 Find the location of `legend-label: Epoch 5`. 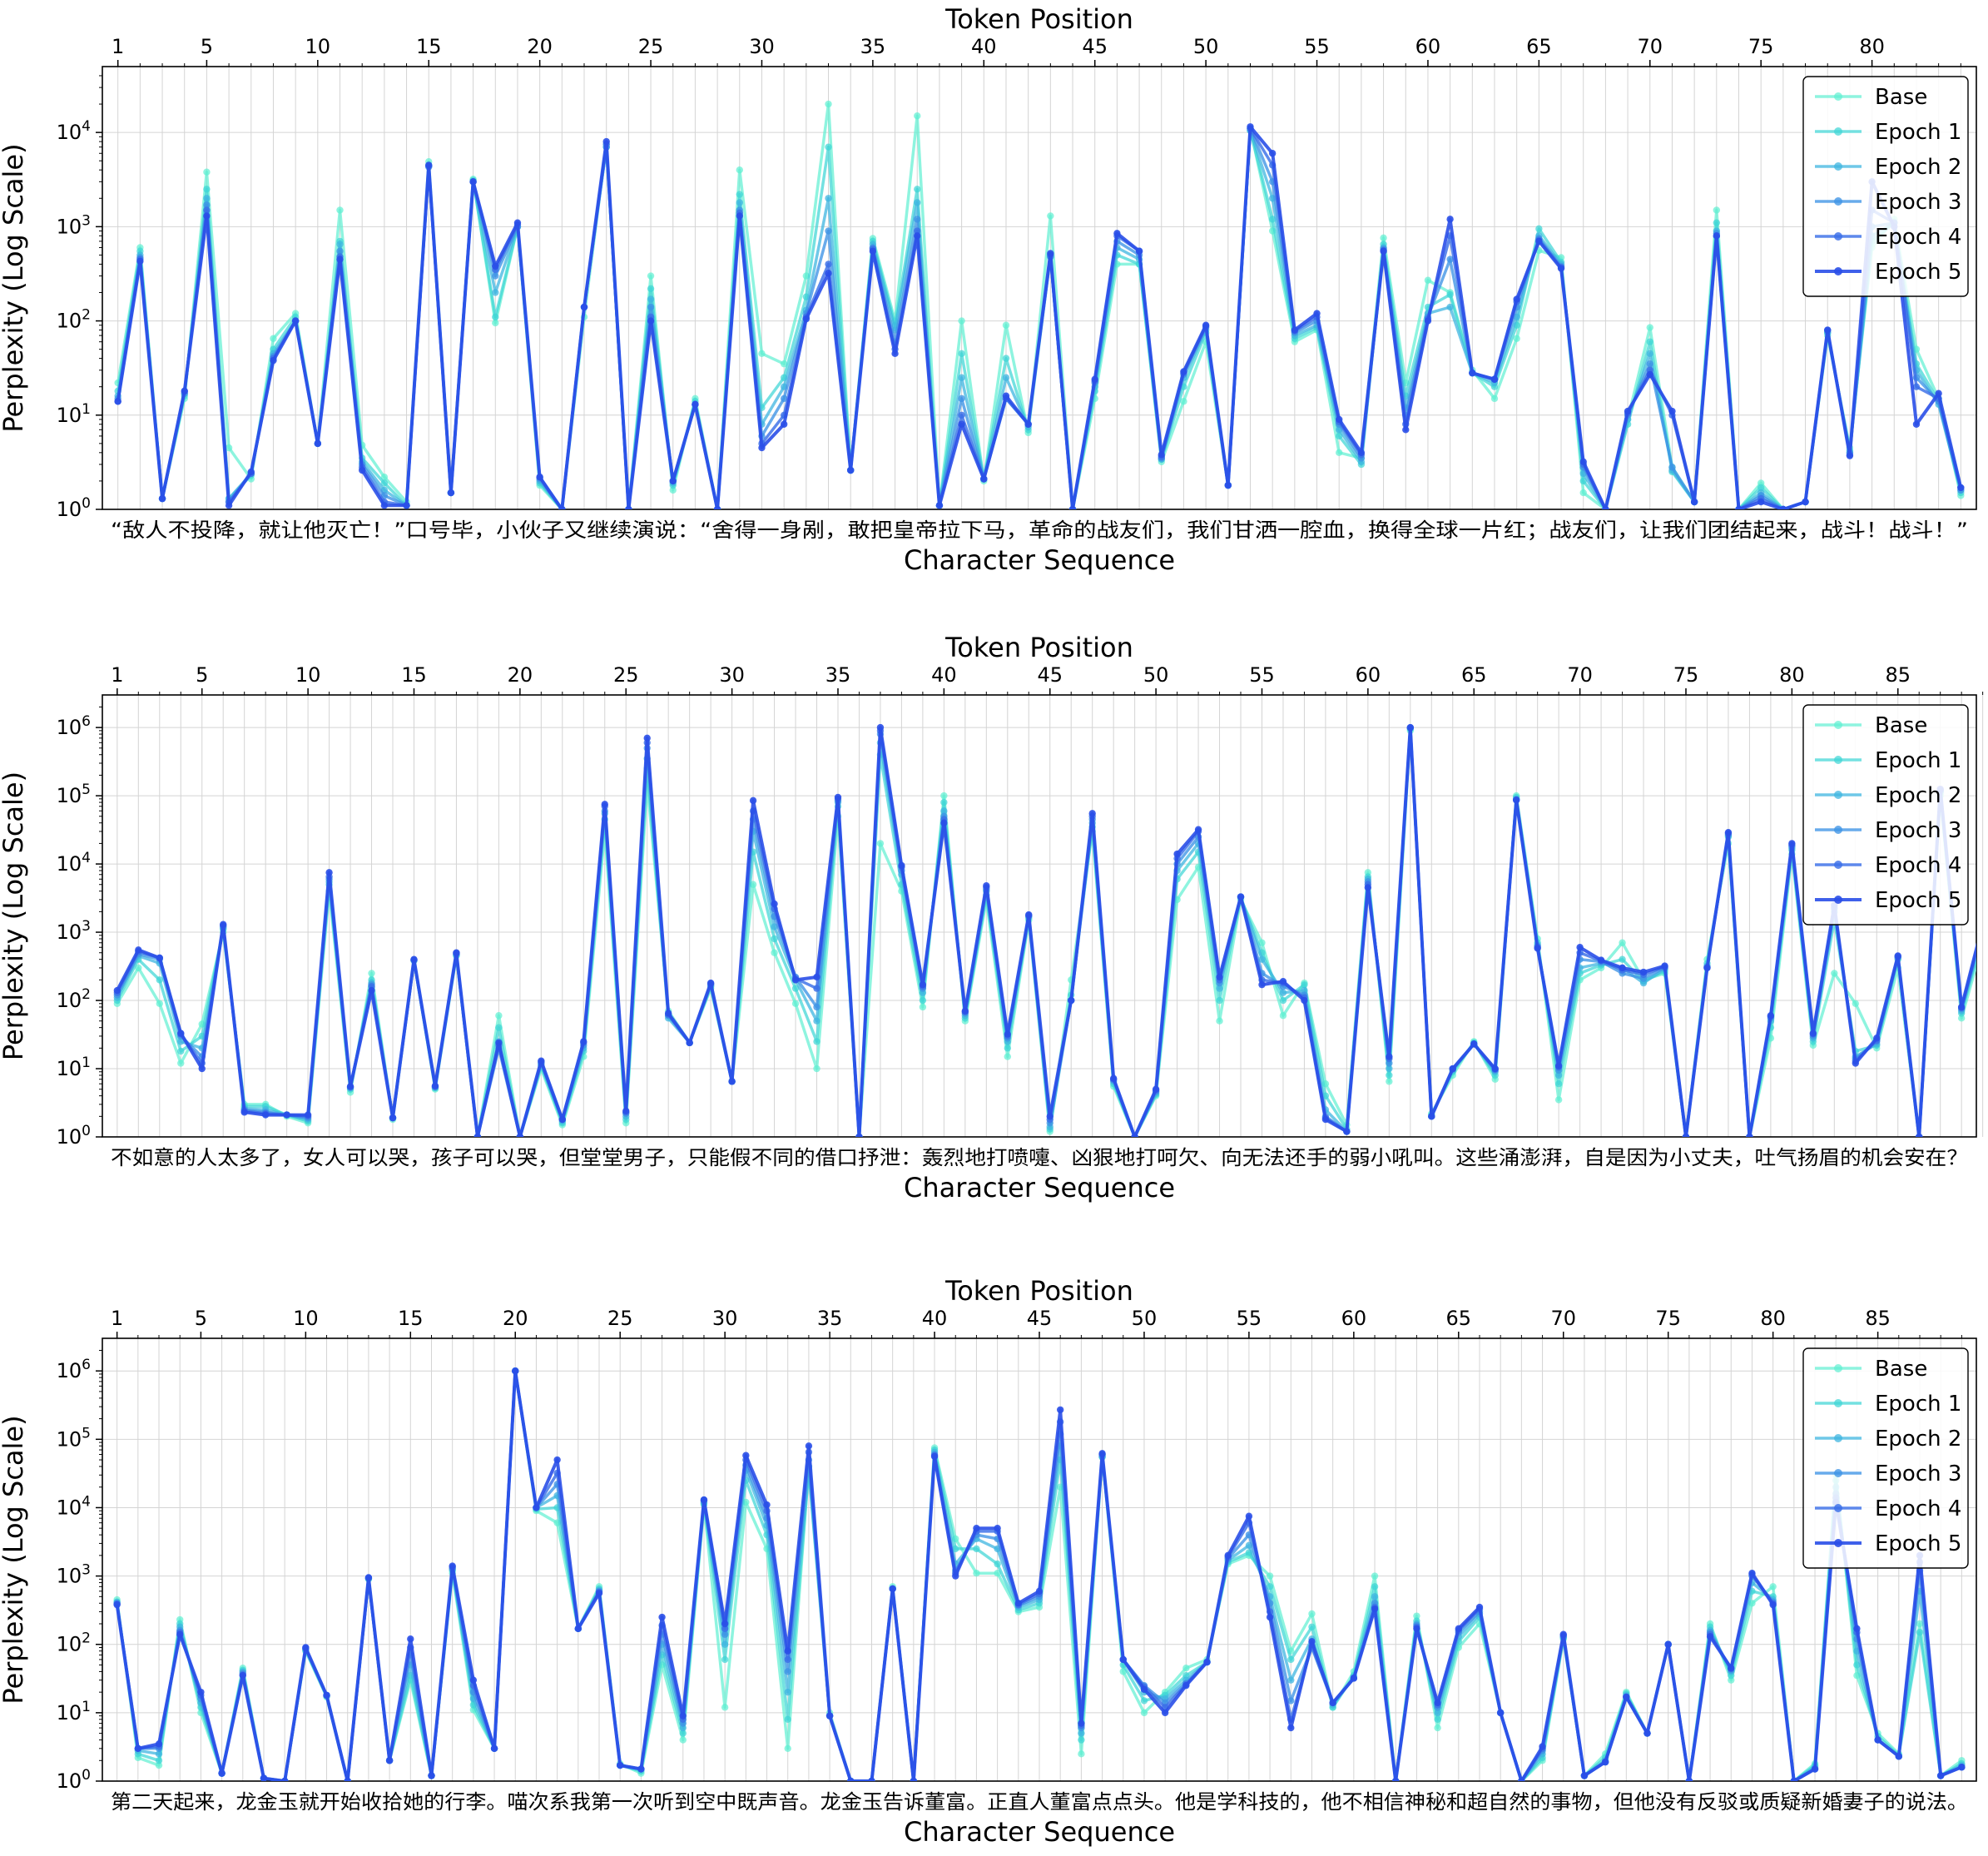

legend-label: Epoch 5 is located at coordinates (1918, 1543).